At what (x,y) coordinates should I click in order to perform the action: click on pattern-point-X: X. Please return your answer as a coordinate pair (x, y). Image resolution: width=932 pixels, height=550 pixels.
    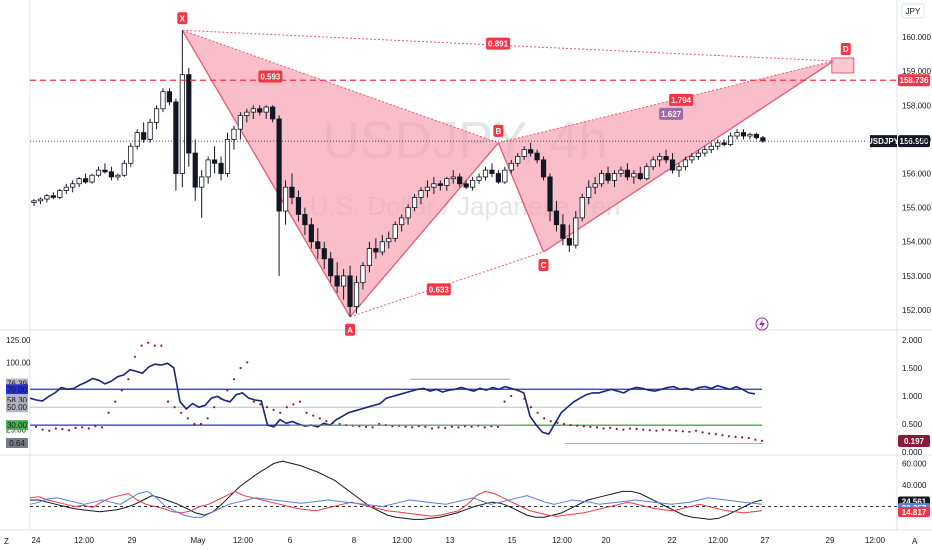
    Looking at the image, I should click on (183, 18).